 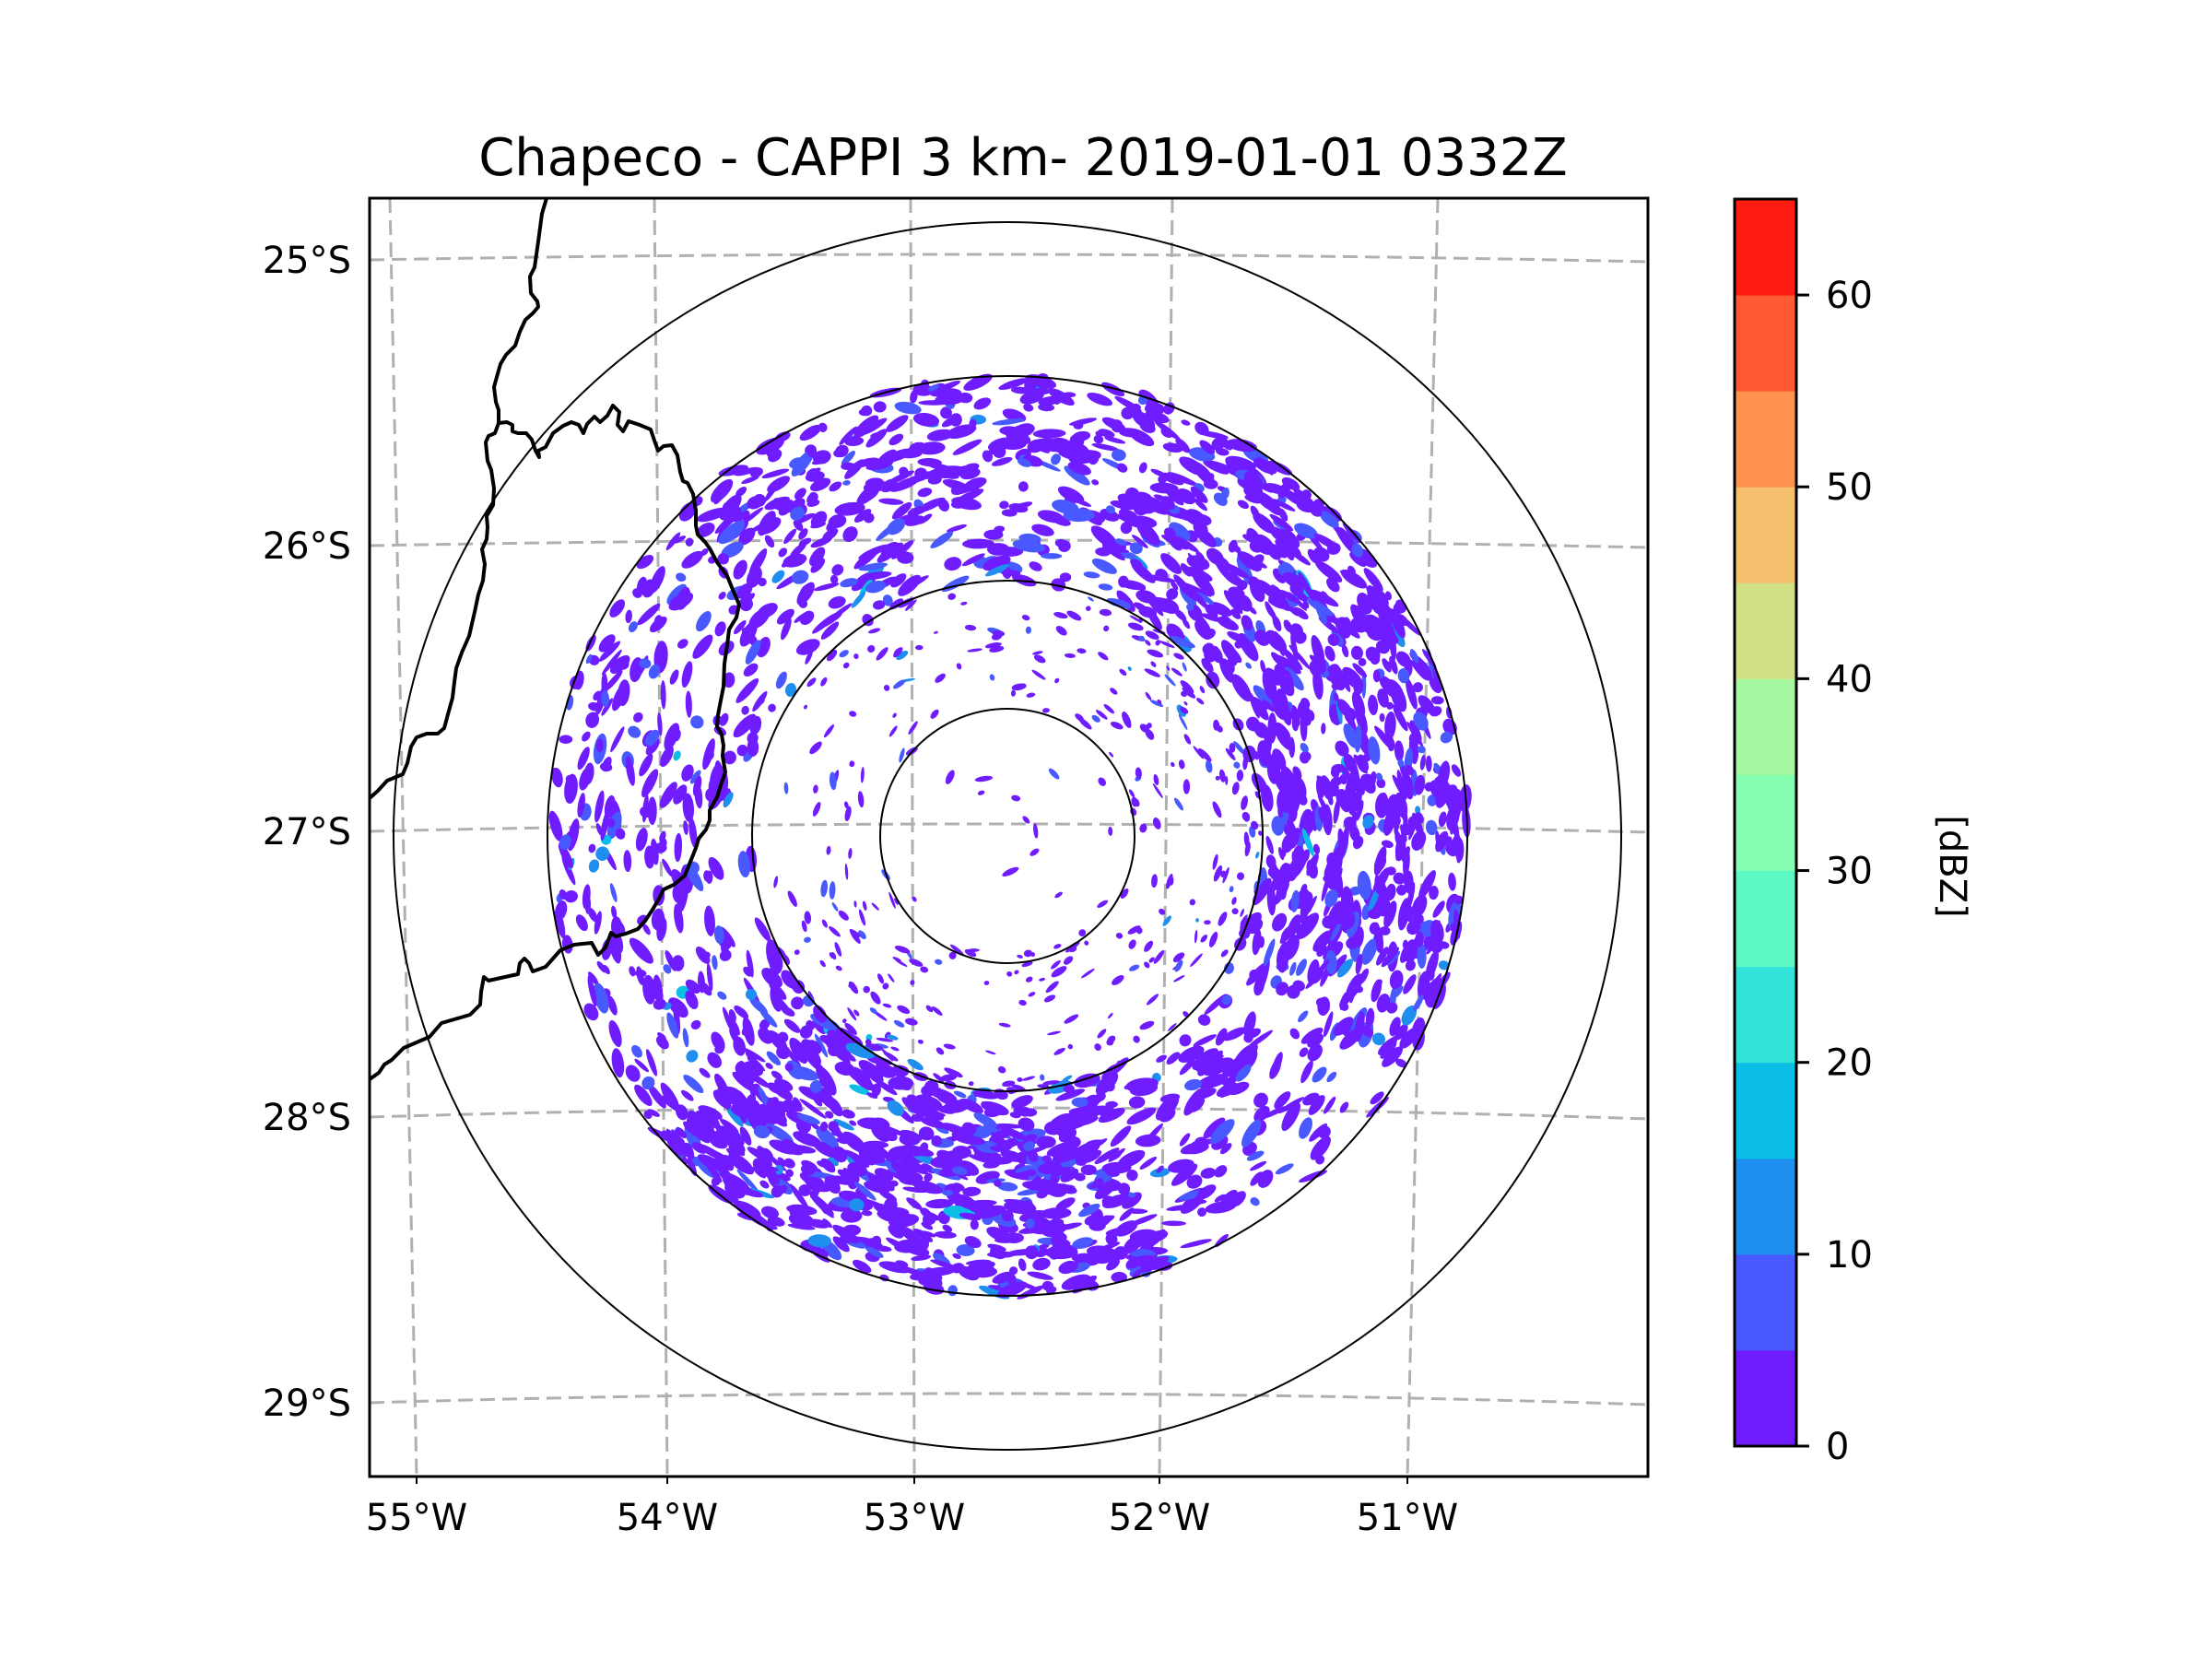 I want to click on colorbar-bin, so click(x=1765, y=823).